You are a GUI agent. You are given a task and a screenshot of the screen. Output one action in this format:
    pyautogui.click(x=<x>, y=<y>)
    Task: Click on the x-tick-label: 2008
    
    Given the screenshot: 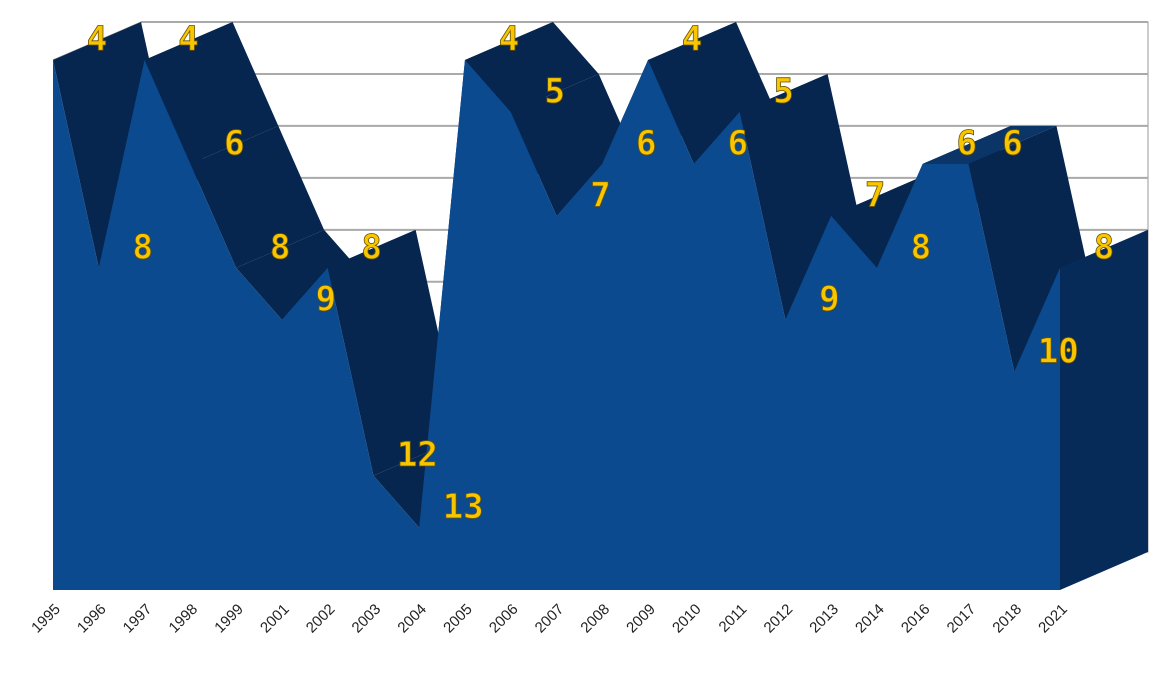 What is the action you would take?
    pyautogui.click(x=595, y=619)
    